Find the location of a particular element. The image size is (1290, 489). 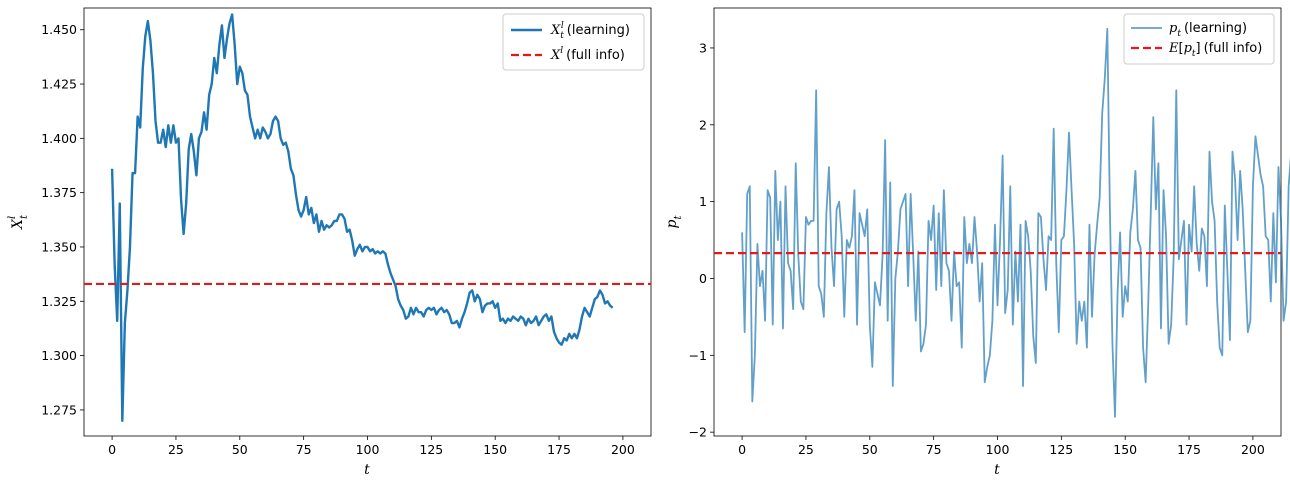

y-tick-label: 2 is located at coordinates (703, 124).